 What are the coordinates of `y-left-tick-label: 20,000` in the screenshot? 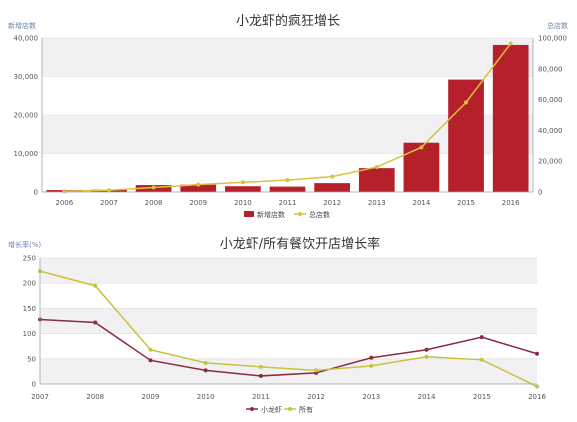 It's located at (26, 116).